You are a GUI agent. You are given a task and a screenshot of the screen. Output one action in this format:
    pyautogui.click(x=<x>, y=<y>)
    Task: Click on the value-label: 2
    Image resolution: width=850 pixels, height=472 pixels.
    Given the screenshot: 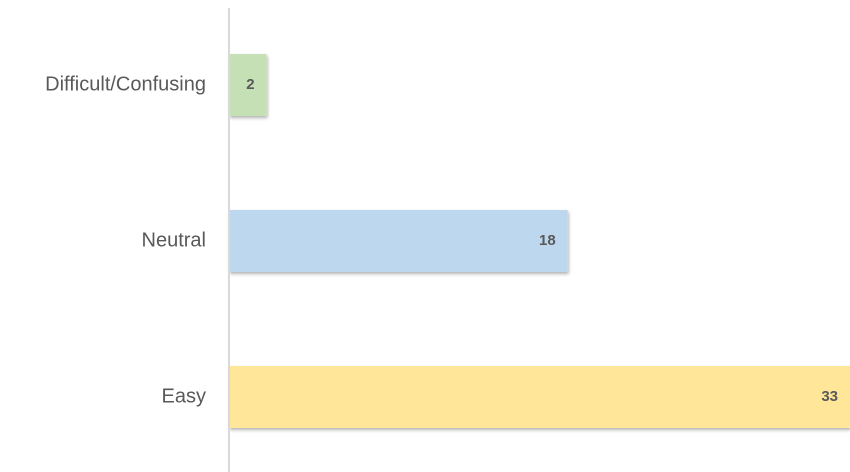 What is the action you would take?
    pyautogui.click(x=250, y=84)
    